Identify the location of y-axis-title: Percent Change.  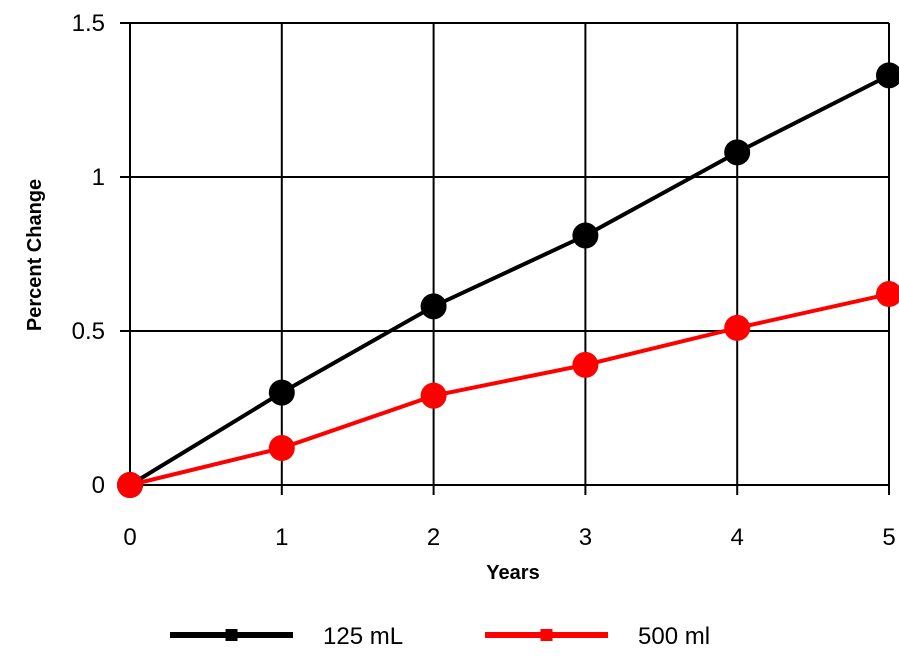
(35, 255).